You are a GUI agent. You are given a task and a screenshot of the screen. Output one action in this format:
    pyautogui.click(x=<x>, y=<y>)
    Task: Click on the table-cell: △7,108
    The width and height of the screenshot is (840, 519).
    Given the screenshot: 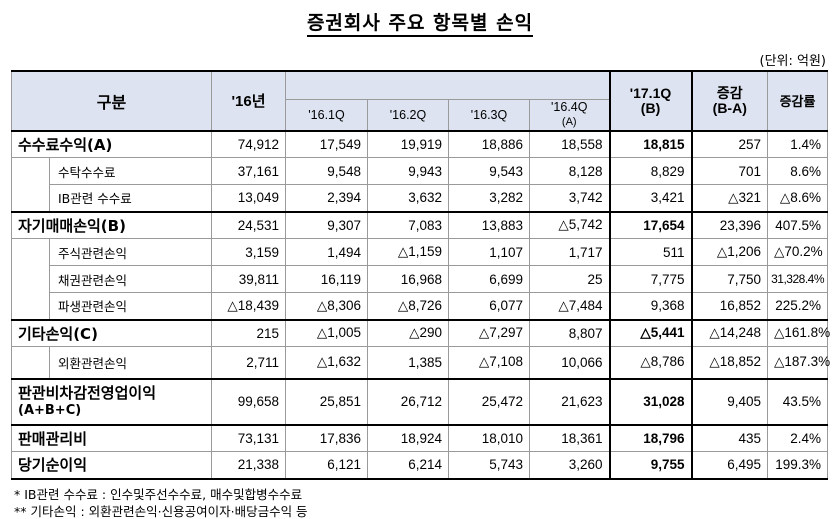 What is the action you would take?
    pyautogui.click(x=489, y=362)
    